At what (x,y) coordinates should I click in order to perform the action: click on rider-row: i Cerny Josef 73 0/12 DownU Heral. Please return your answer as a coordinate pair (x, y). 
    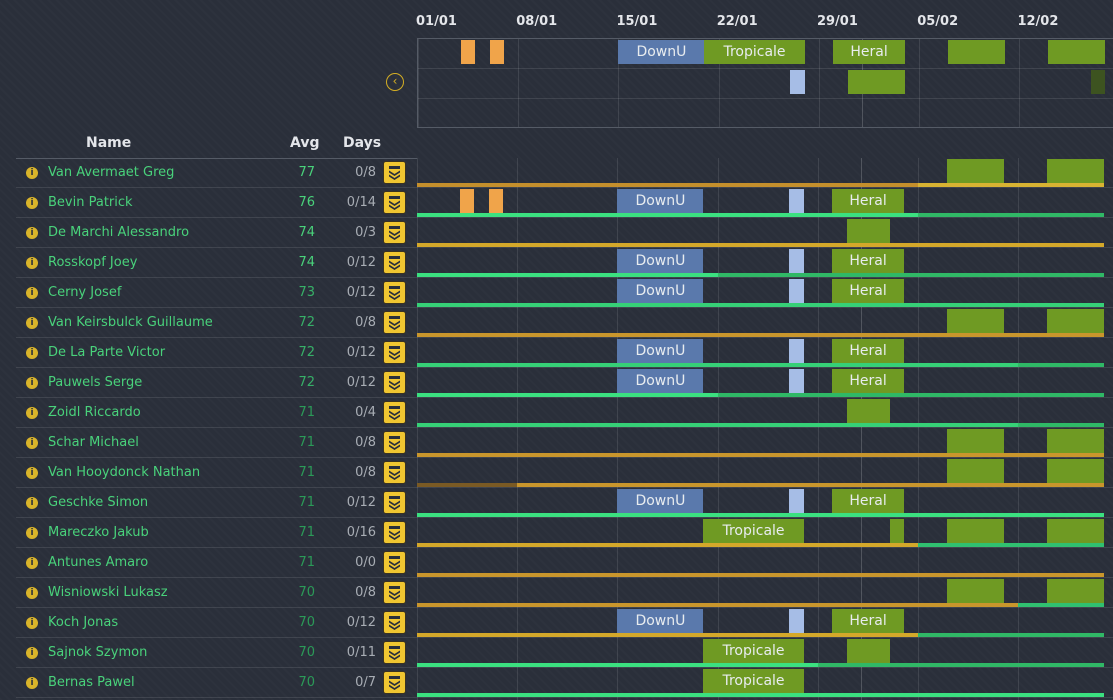
    Looking at the image, I should click on (556, 293).